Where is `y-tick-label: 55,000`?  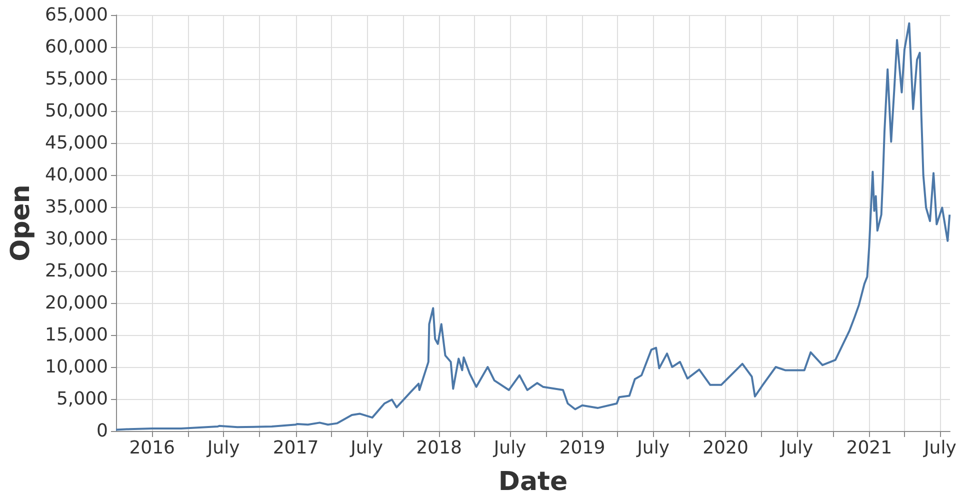 y-tick-label: 55,000 is located at coordinates (76, 79).